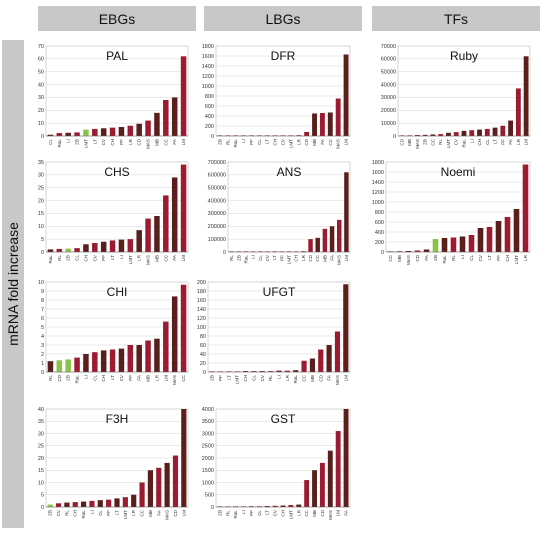  I want to click on bar-ruby-lt, so click(495, 131).